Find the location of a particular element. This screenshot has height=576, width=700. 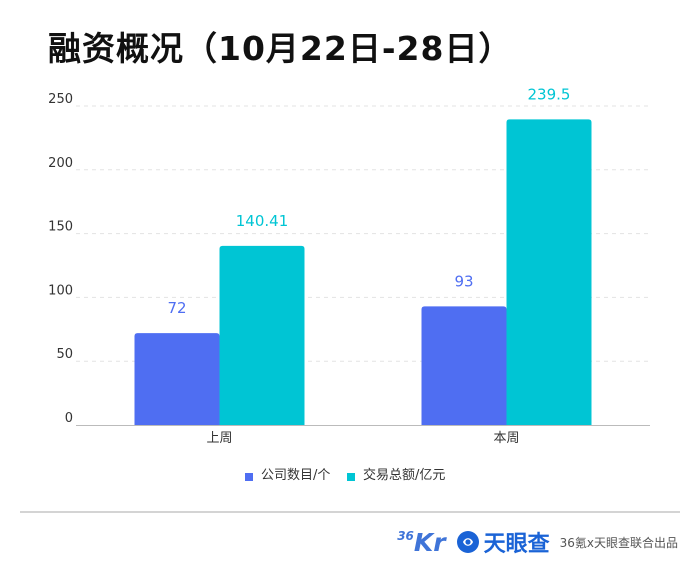

data-label: 239.5 is located at coordinates (549, 94).